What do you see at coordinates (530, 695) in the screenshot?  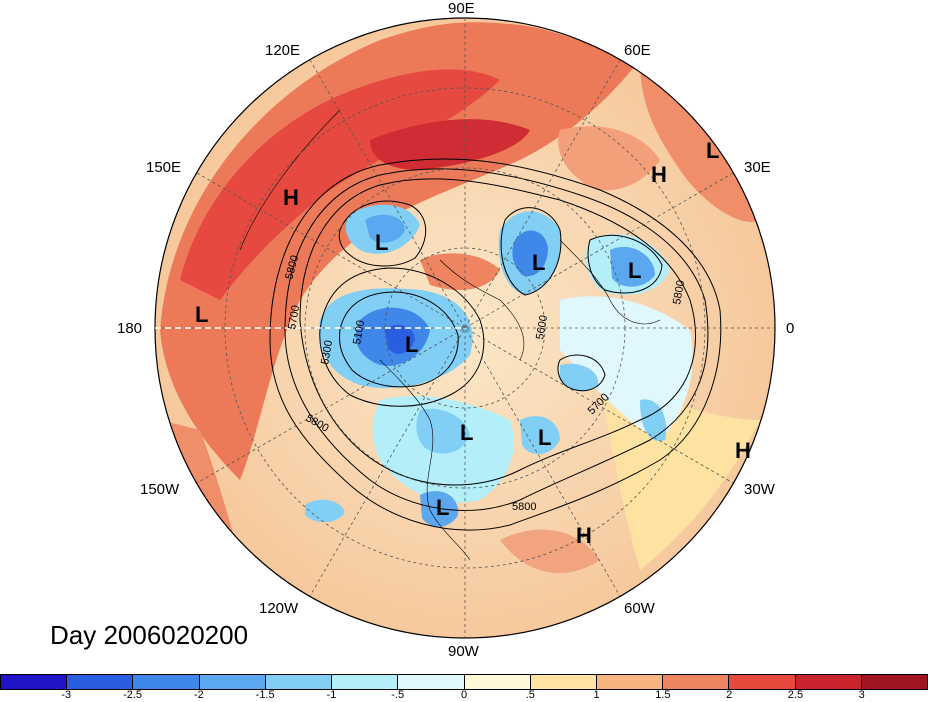 I see `colorbar-tick-label: .5` at bounding box center [530, 695].